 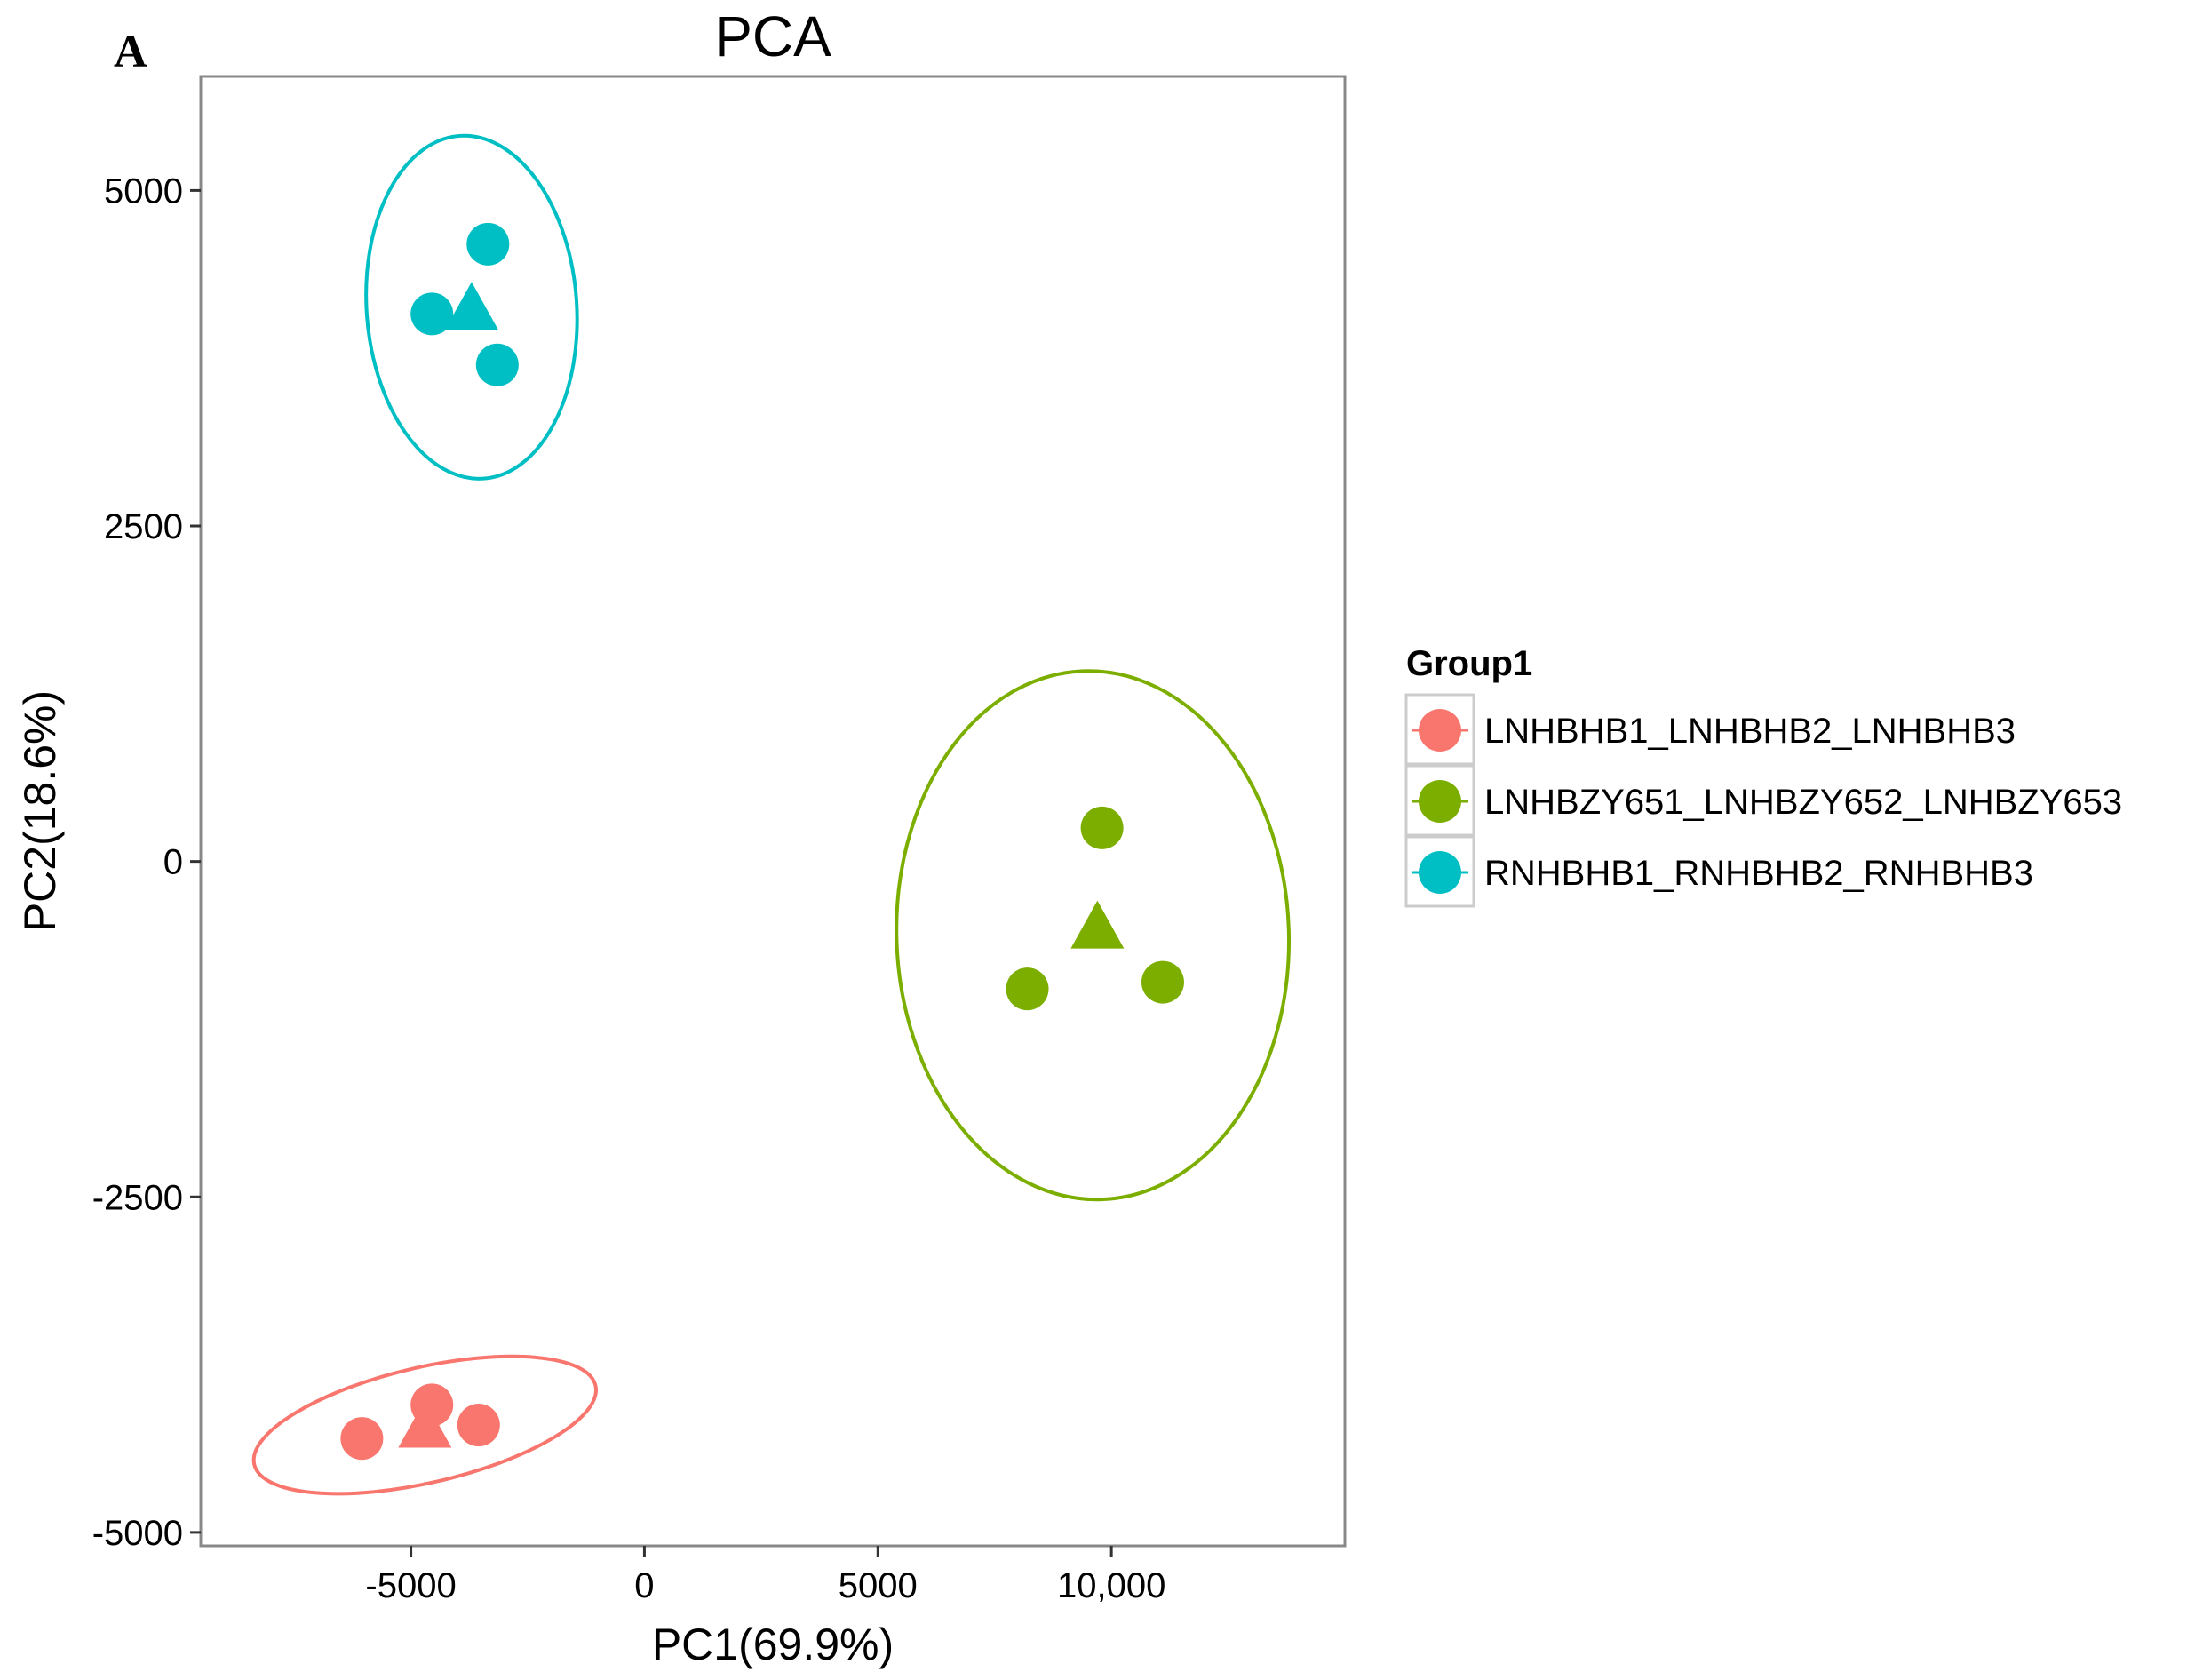 What do you see at coordinates (173, 863) in the screenshot?
I see `y-tick-label: 0` at bounding box center [173, 863].